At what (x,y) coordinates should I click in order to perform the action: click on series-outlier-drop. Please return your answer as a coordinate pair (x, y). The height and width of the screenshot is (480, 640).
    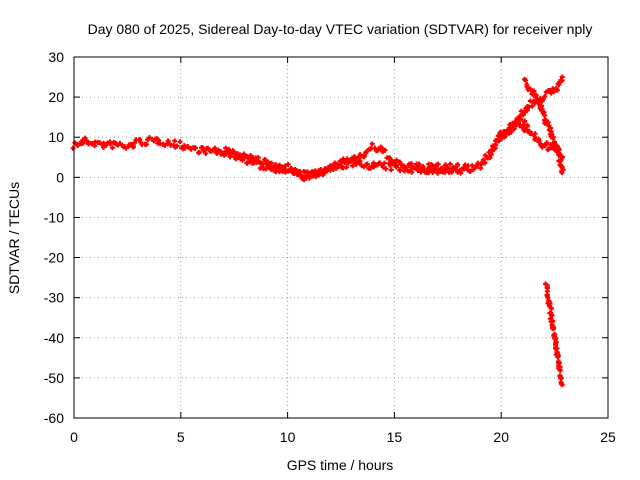
    Looking at the image, I should click on (554, 334).